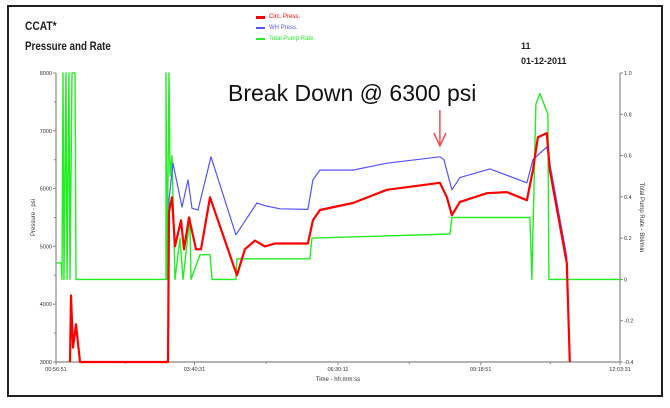 The width and height of the screenshot is (670, 408). Describe the element at coordinates (194, 370) in the screenshot. I see `x-tick-label: 03:40:31` at that location.